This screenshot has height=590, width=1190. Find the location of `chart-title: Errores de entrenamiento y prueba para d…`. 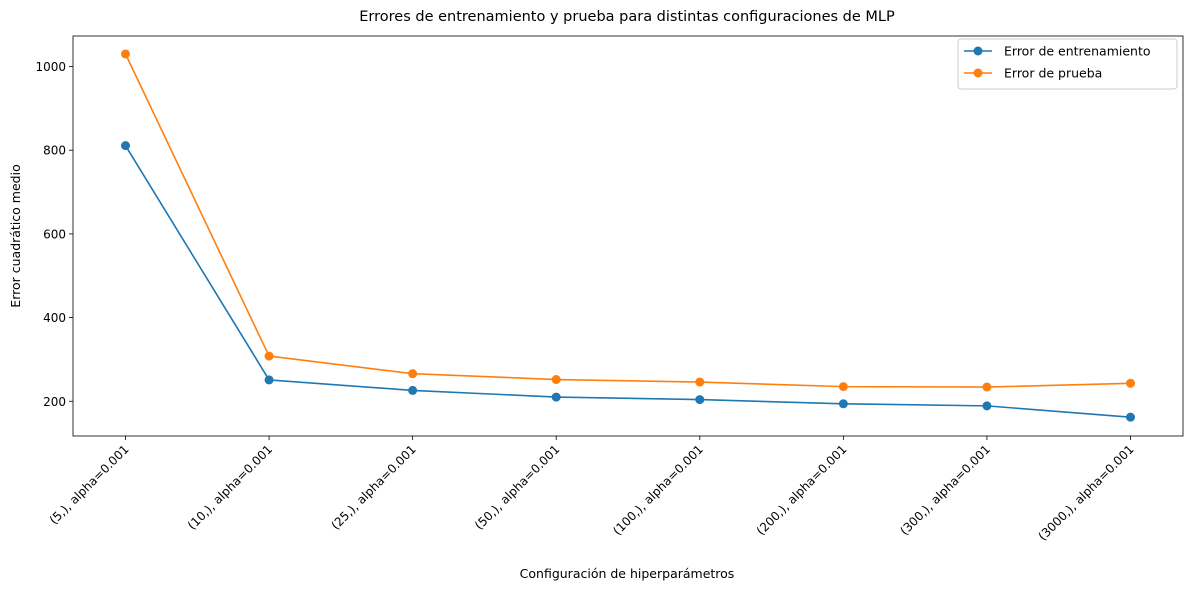

chart-title: Errores de entrenamiento y prueba para d… is located at coordinates (627, 17).